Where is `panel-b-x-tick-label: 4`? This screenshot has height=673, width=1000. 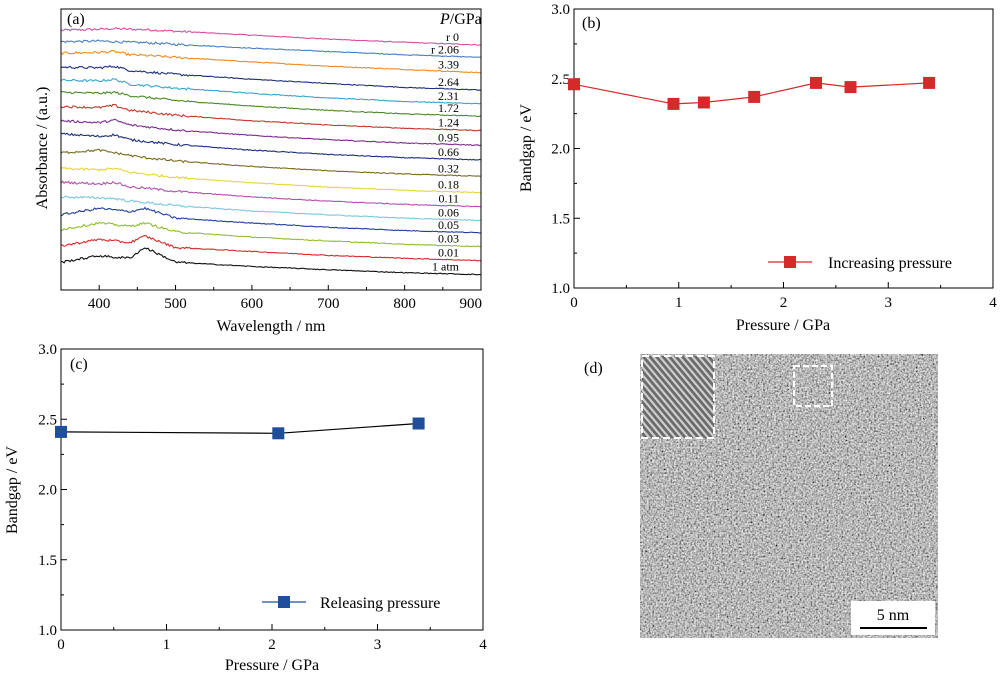 panel-b-x-tick-label: 4 is located at coordinates (993, 303).